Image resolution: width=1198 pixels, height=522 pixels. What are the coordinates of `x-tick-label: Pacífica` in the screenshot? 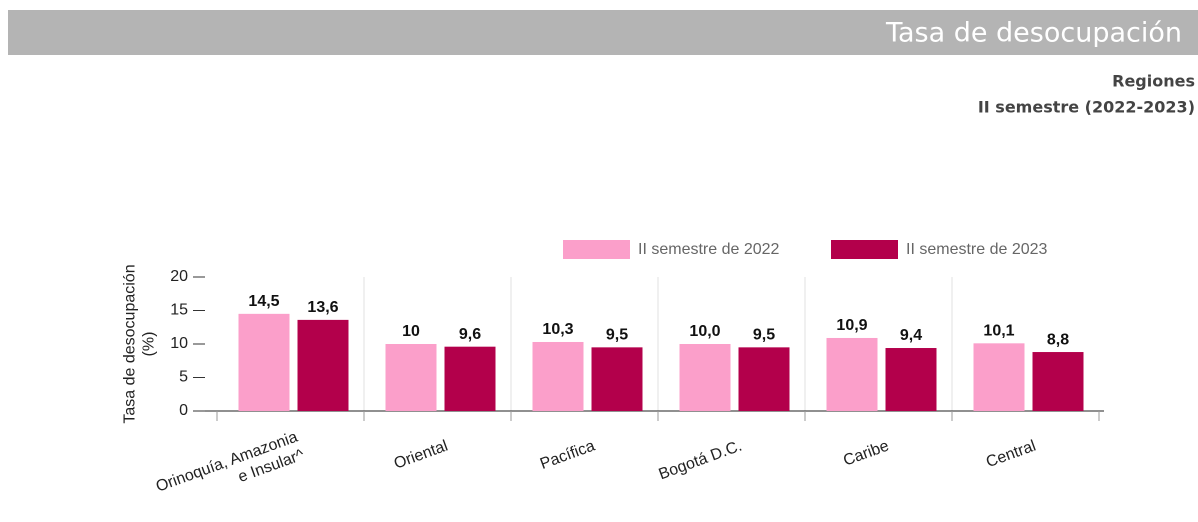 It's located at (567, 455).